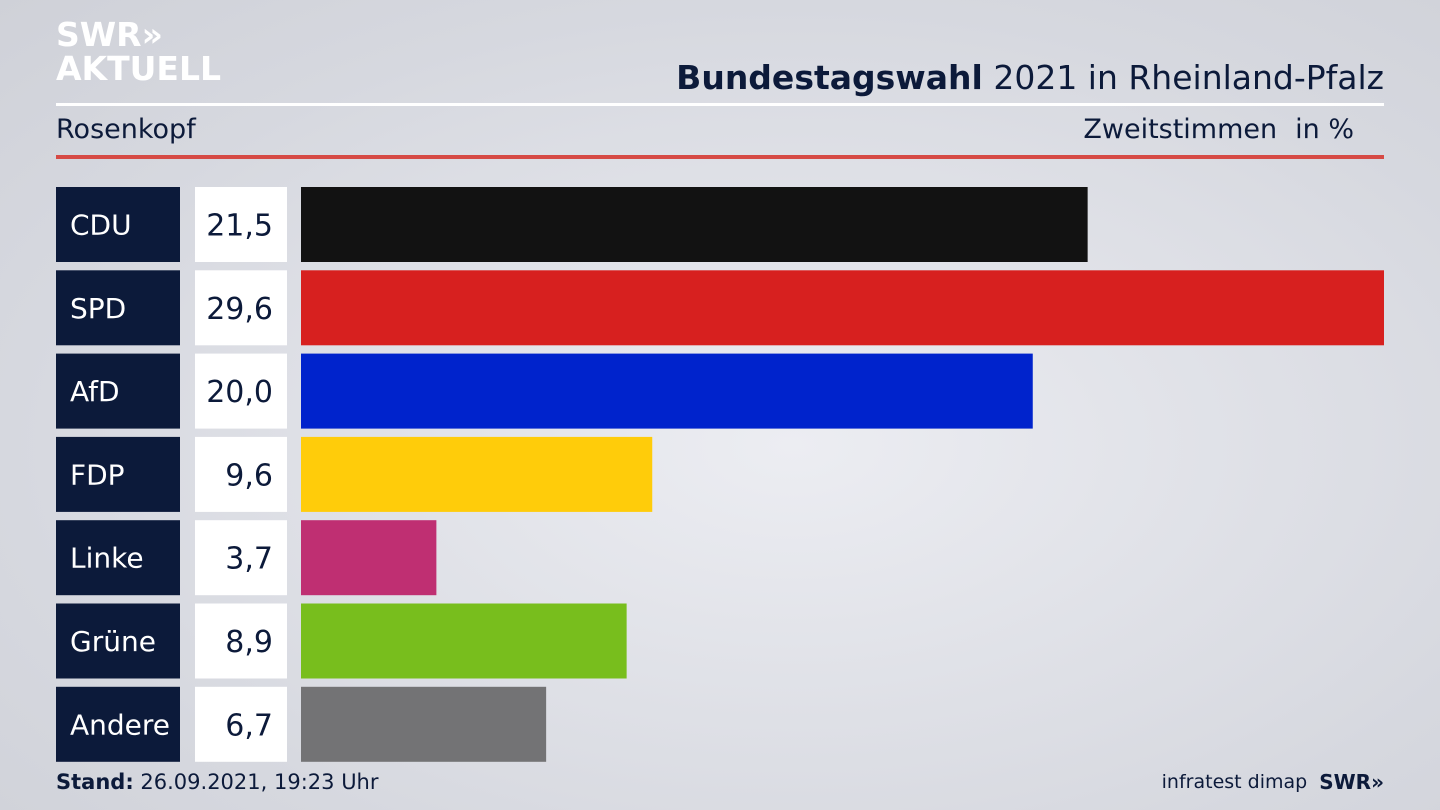 The width and height of the screenshot is (1440, 810). I want to click on value-box-andere, so click(241, 724).